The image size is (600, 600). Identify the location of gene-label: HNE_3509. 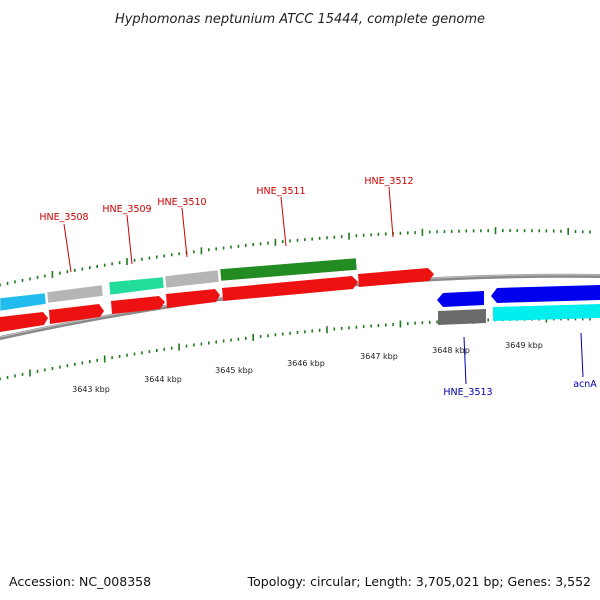
(126, 209).